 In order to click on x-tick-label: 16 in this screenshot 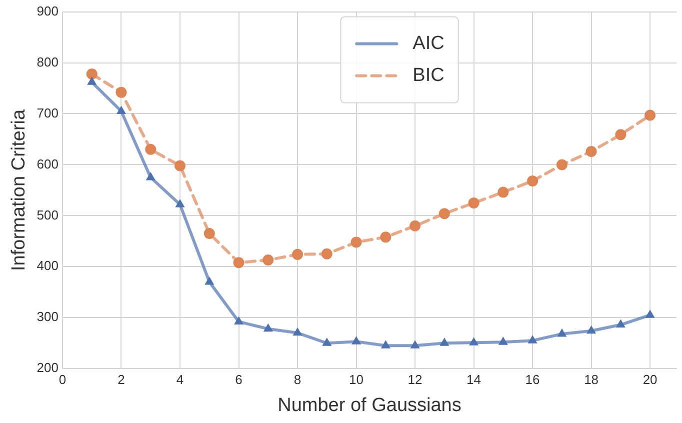, I will do `click(532, 379)`.